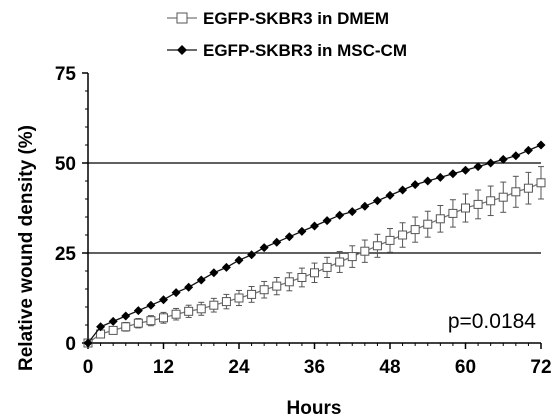 The width and height of the screenshot is (556, 419). What do you see at coordinates (305, 50) in the screenshot?
I see `legend-label: EGFP-SKBR3 in MSC-CM` at bounding box center [305, 50].